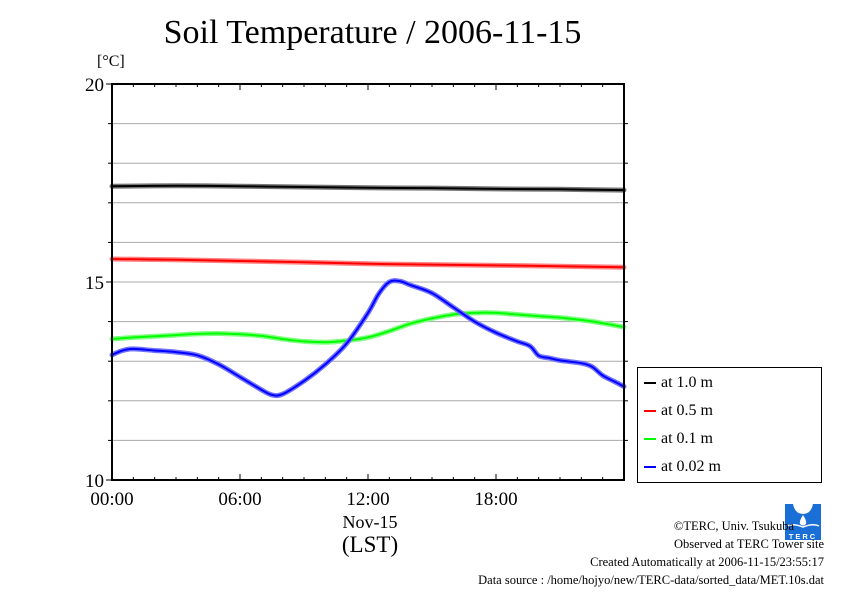 The image size is (842, 595). What do you see at coordinates (94, 481) in the screenshot?
I see `y-tick-label: 10` at bounding box center [94, 481].